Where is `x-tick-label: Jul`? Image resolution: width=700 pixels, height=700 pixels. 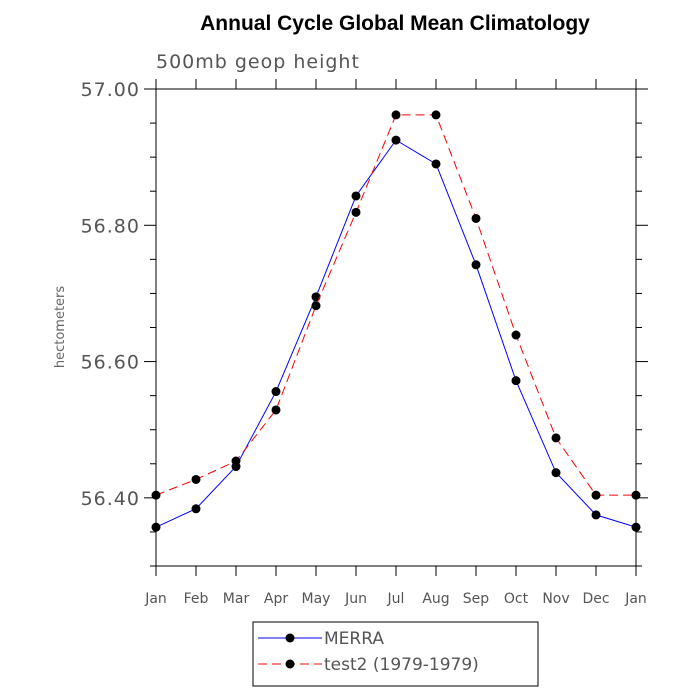 x-tick-label: Jul is located at coordinates (396, 599).